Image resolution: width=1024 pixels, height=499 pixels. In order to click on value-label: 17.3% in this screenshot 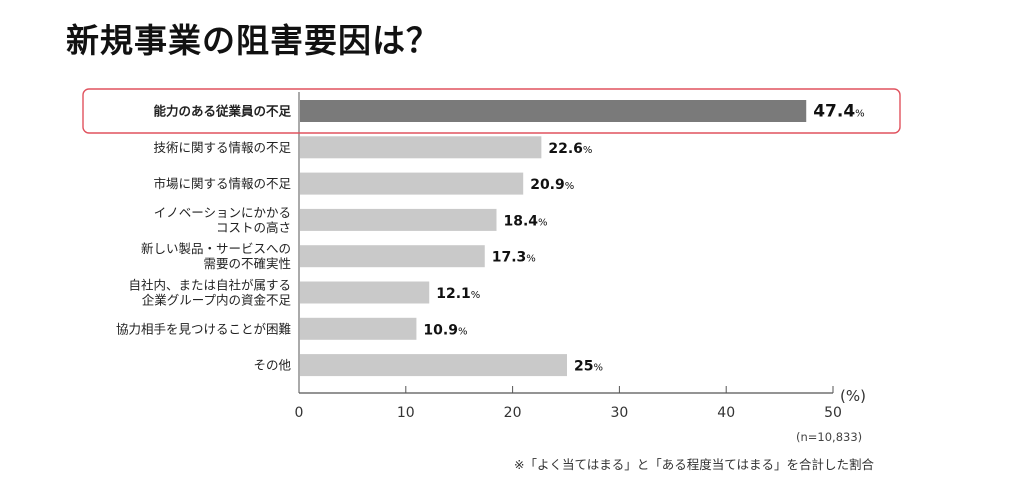, I will do `click(514, 258)`.